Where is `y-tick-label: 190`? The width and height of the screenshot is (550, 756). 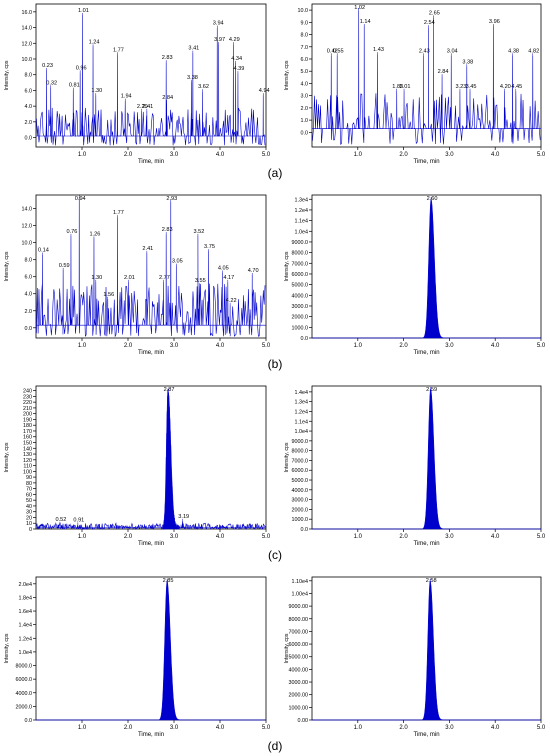 y-tick-label: 190 is located at coordinates (27, 420).